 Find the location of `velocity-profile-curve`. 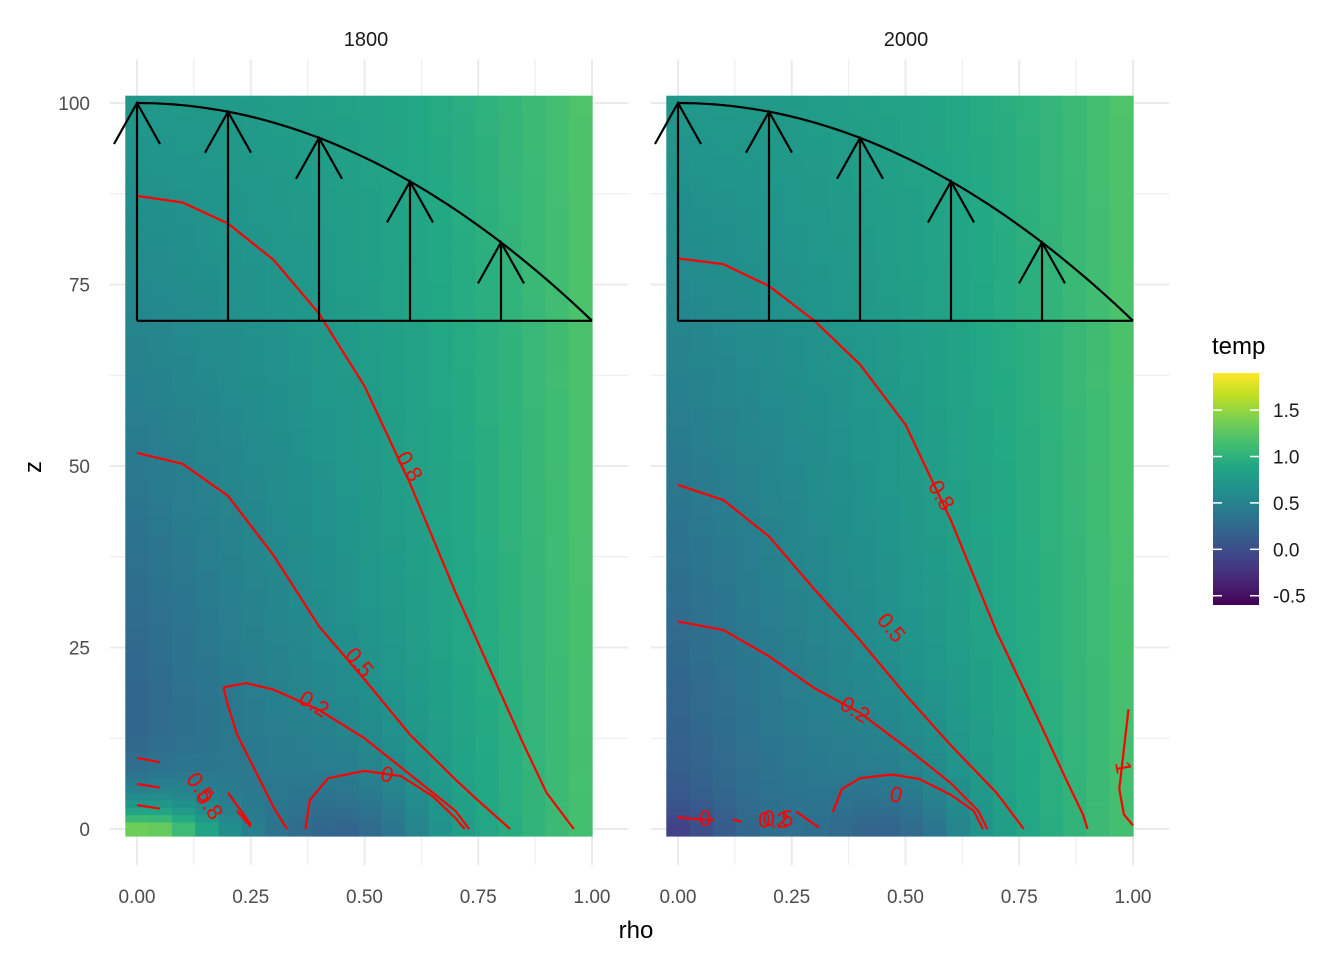

velocity-profile-curve is located at coordinates (905, 211).